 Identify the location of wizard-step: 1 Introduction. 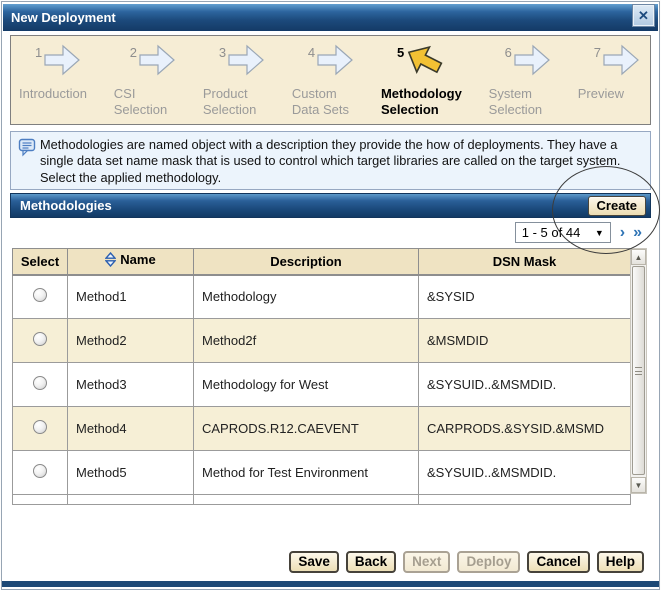
(53, 81).